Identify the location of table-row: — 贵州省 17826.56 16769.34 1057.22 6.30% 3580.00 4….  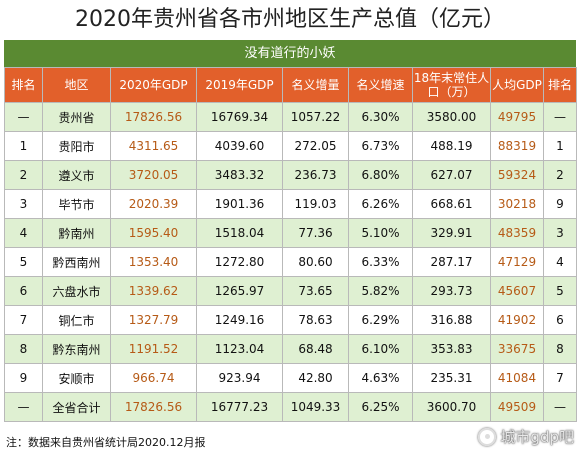
(290, 117).